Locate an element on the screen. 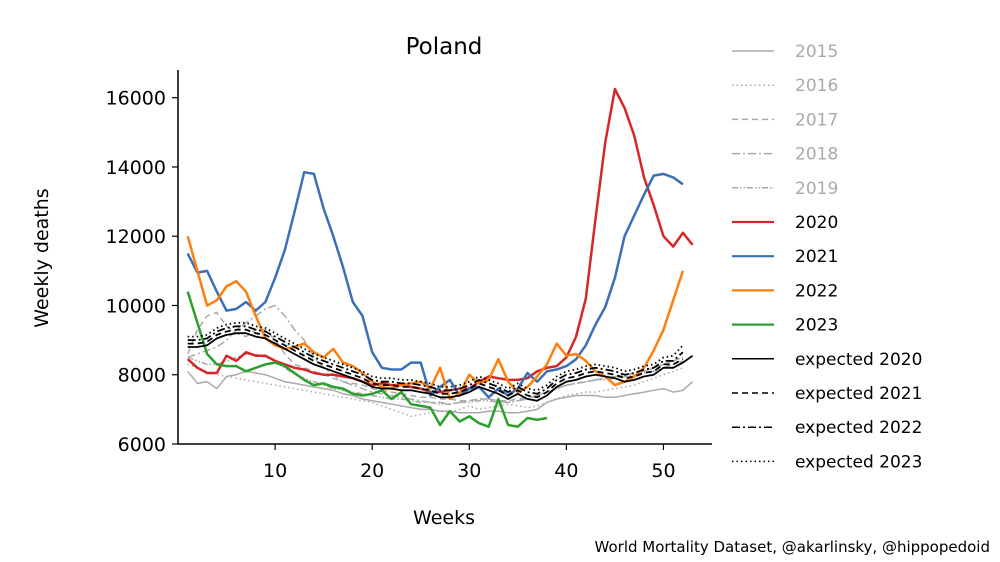 This screenshot has height=562, width=1000. legend-label-expected-2021: expected 2021 is located at coordinates (858, 394).